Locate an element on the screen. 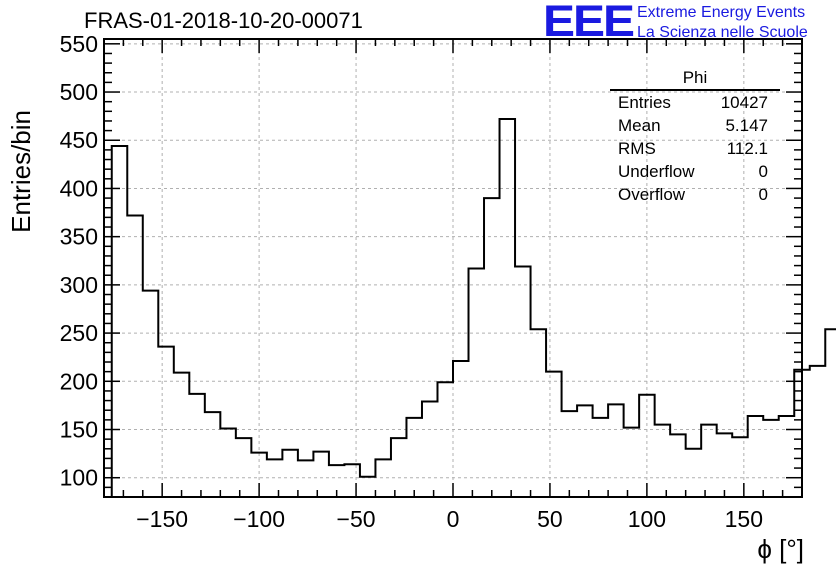 The width and height of the screenshot is (836, 572). stats-value: 112.1 is located at coordinates (747, 148).